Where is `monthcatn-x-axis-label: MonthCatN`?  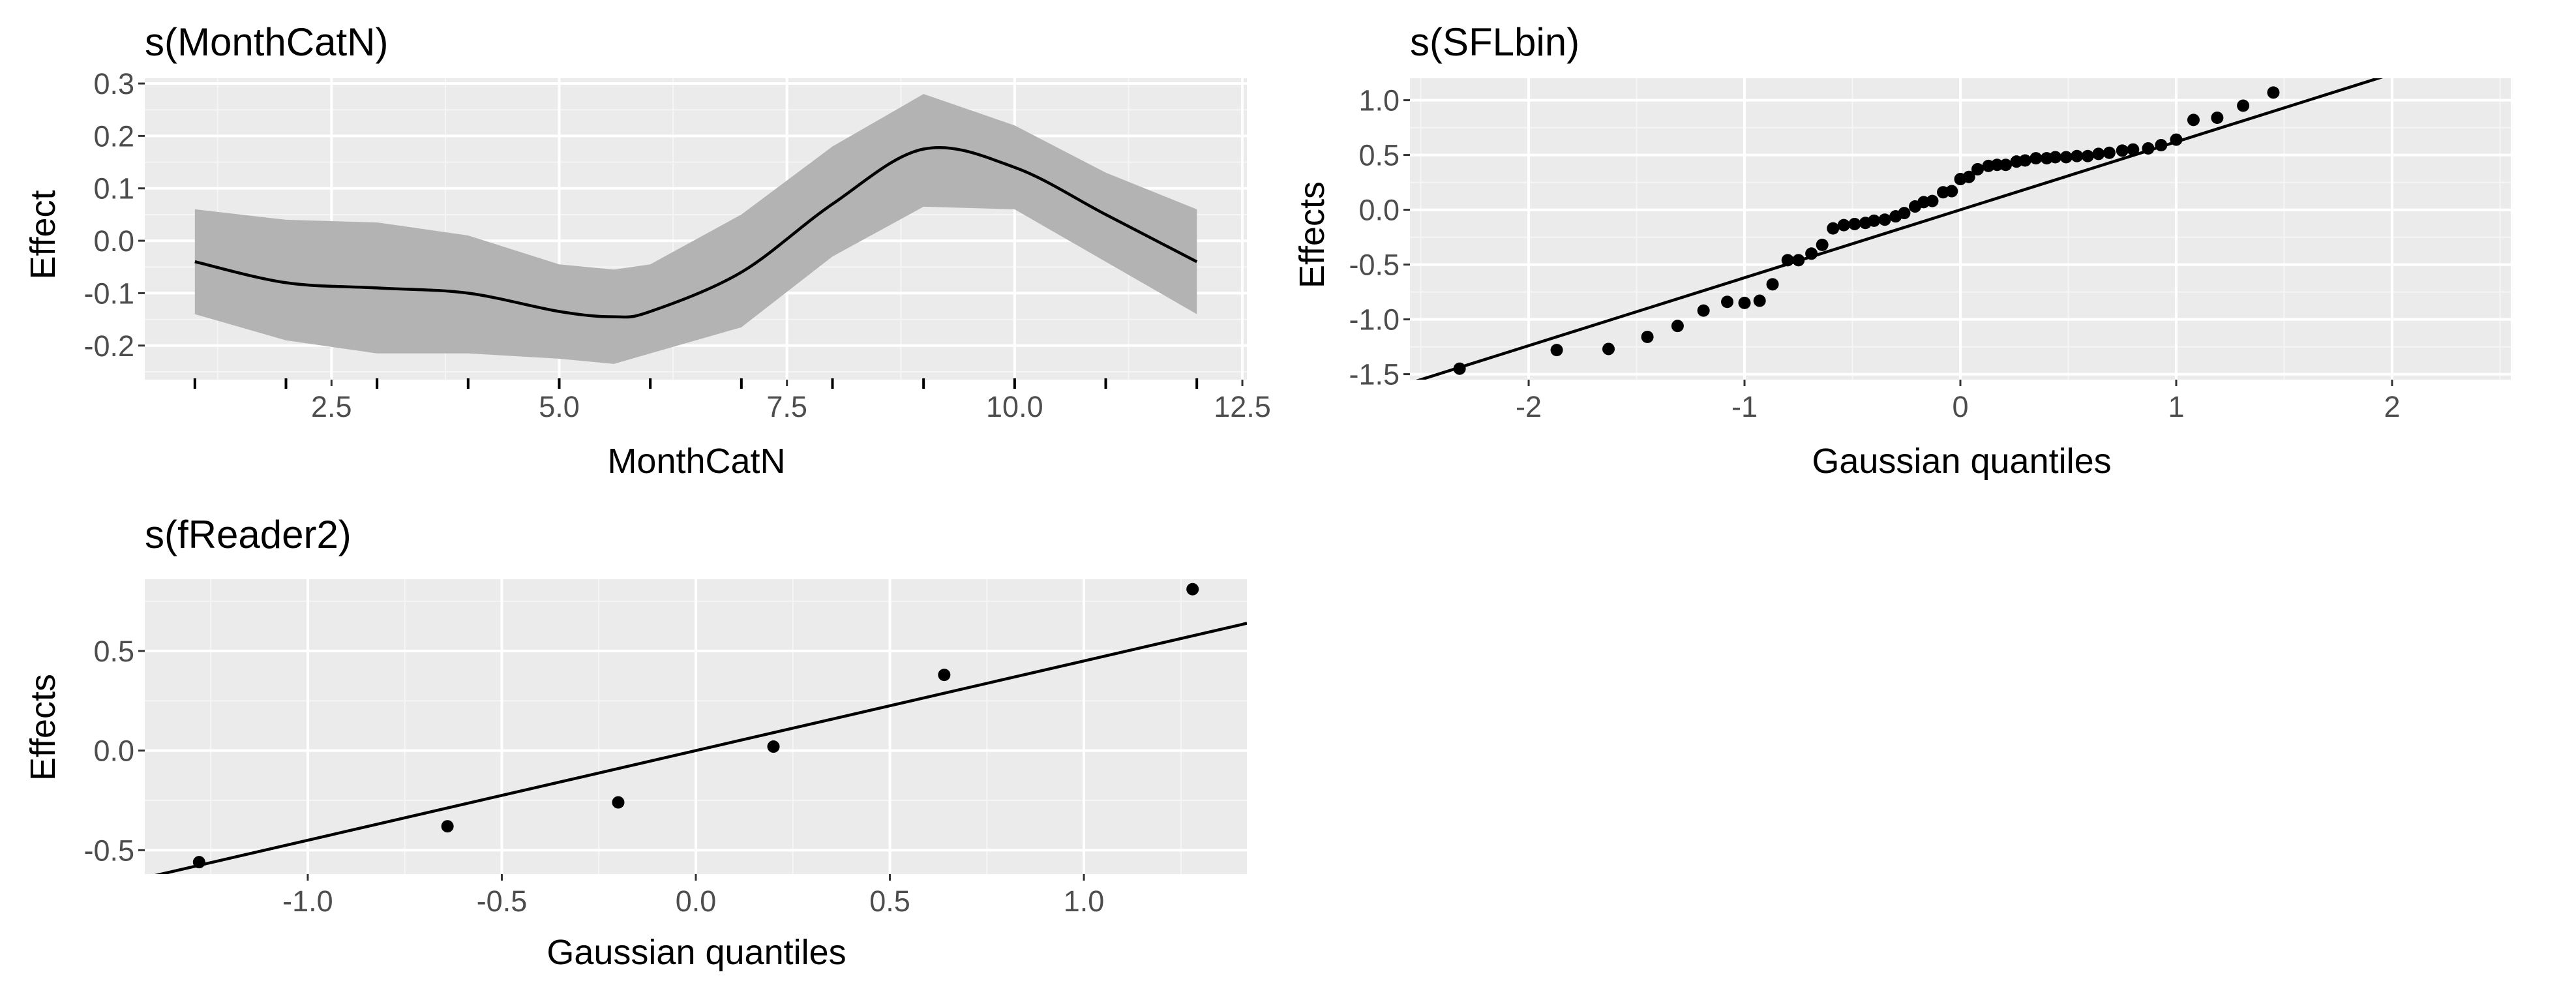
monthcatn-x-axis-label: MonthCatN is located at coordinates (696, 461).